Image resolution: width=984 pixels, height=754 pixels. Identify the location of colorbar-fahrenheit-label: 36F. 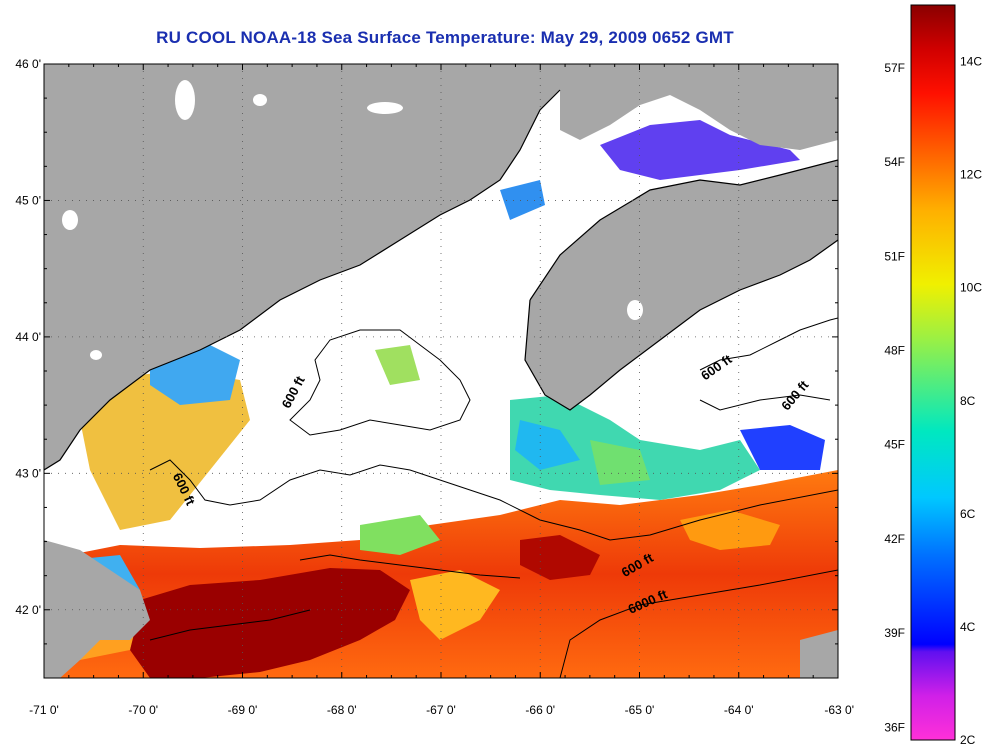
(894, 727).